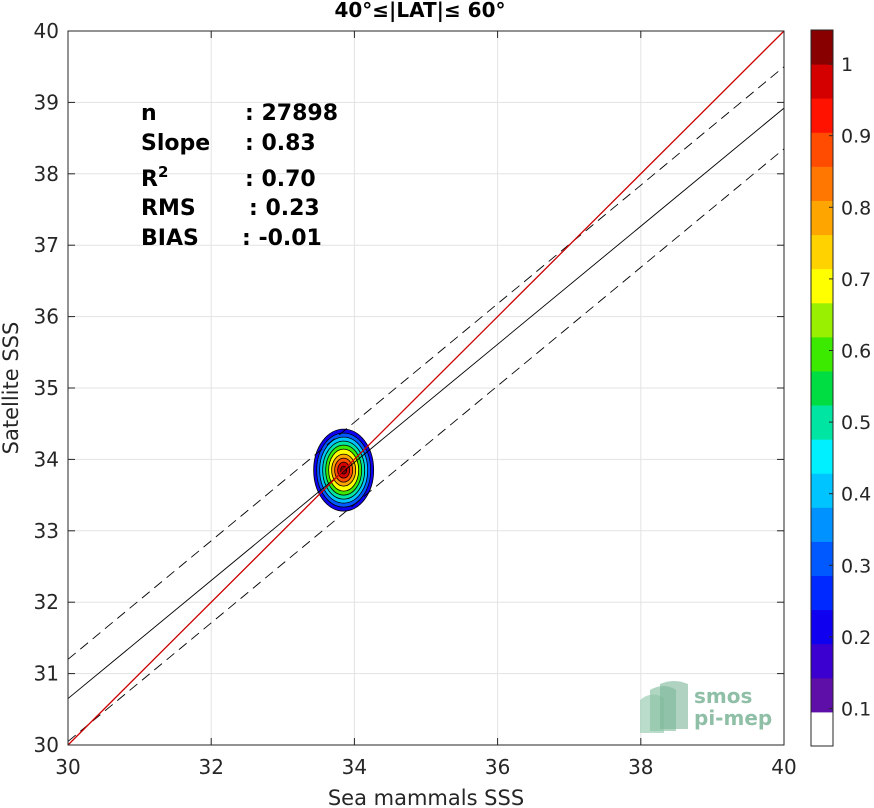  What do you see at coordinates (664, 707) in the screenshot?
I see `logo-wave-icon` at bounding box center [664, 707].